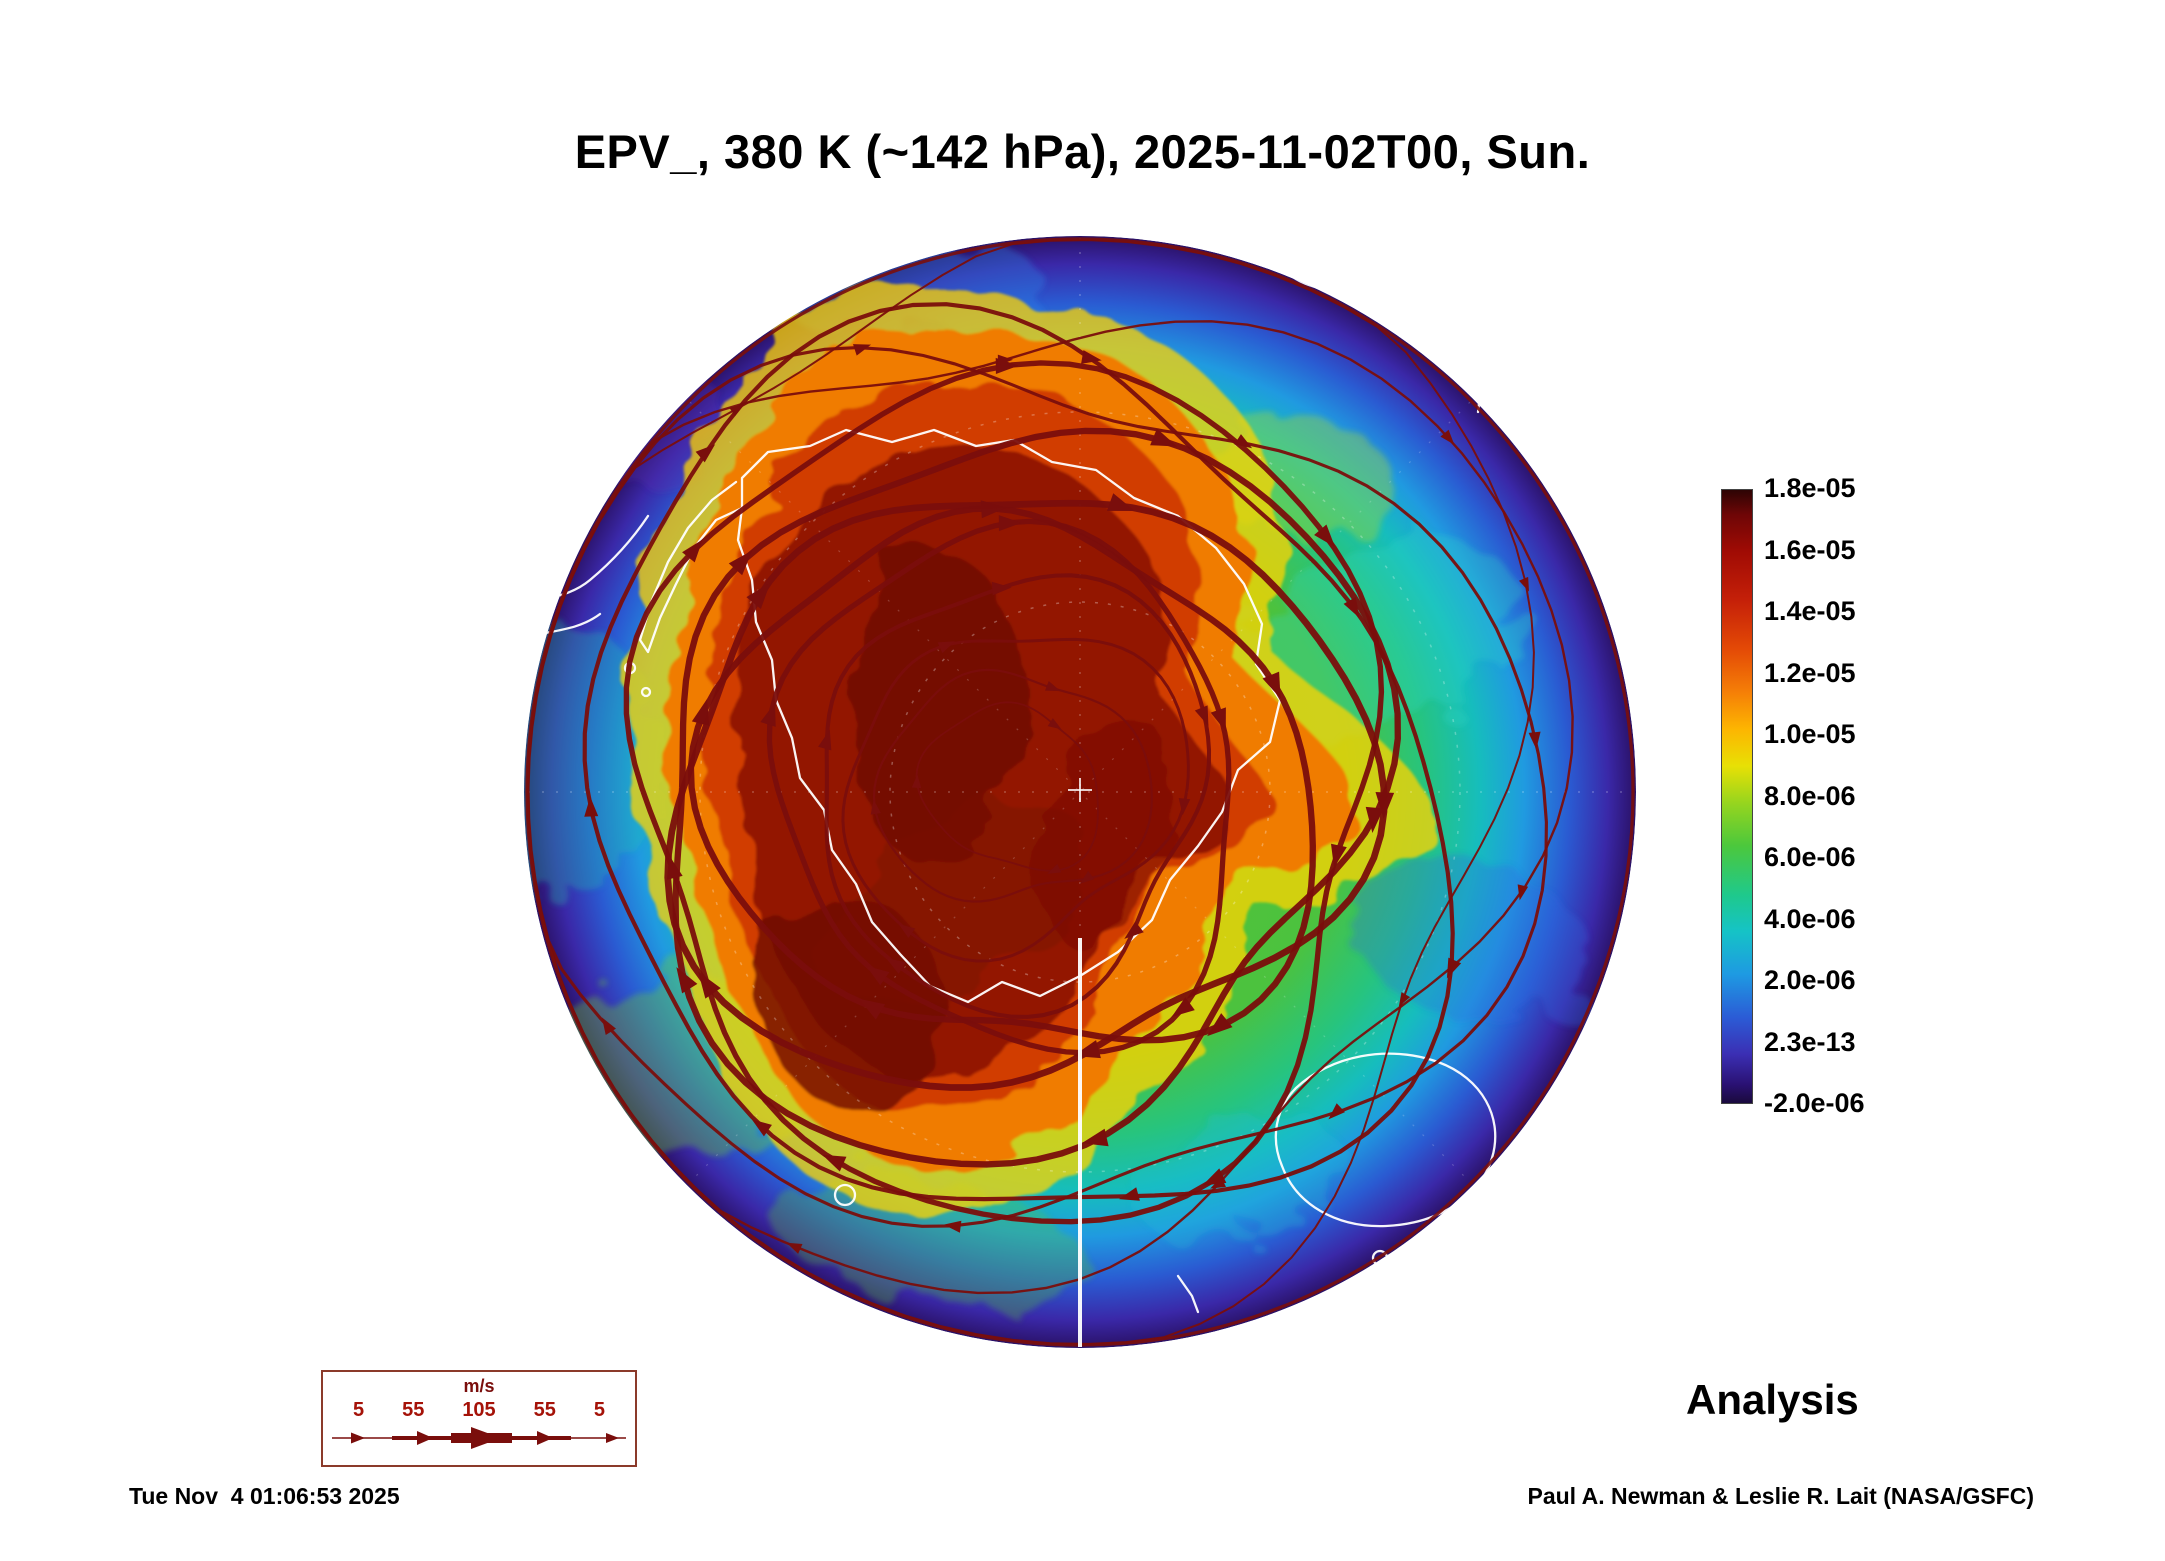  I want to click on wind-scale-values: 5 55 105 55 5, so click(479, 1409).